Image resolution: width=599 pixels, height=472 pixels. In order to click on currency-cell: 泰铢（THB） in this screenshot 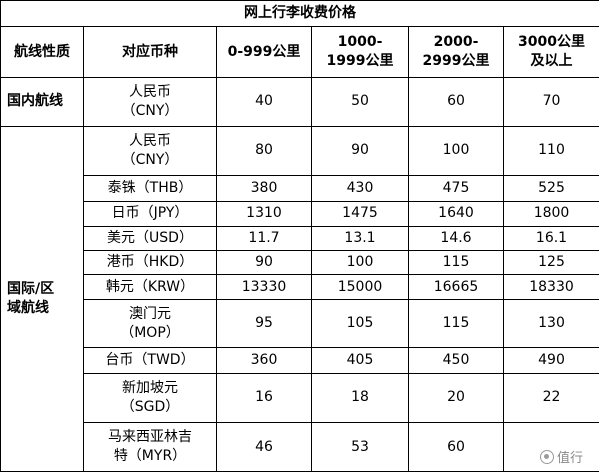, I will do `click(150, 188)`.